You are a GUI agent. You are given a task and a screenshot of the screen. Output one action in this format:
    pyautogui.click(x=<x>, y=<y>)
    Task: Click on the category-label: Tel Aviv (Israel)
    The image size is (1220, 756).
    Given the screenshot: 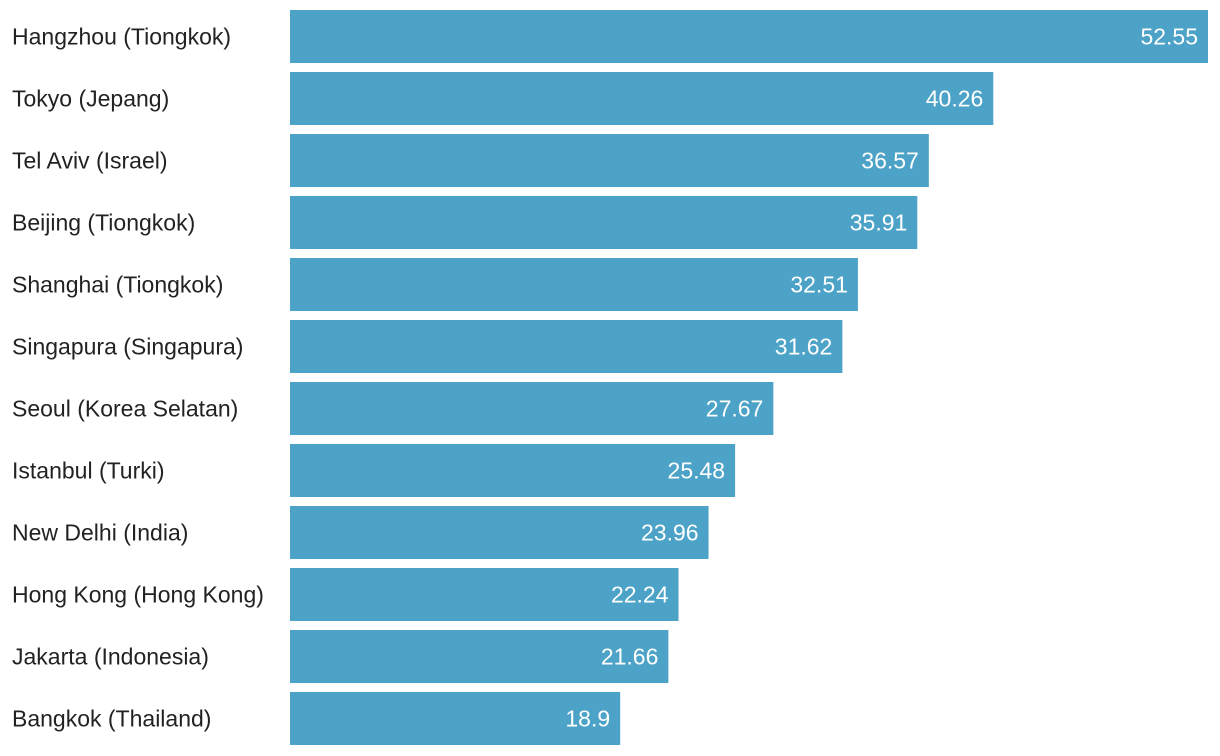 What is the action you would take?
    pyautogui.click(x=90, y=161)
    